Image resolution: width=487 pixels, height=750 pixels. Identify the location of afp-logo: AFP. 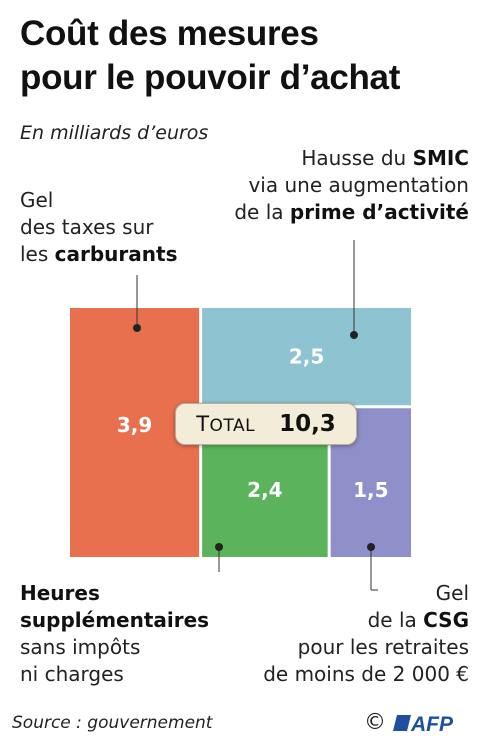
(423, 724).